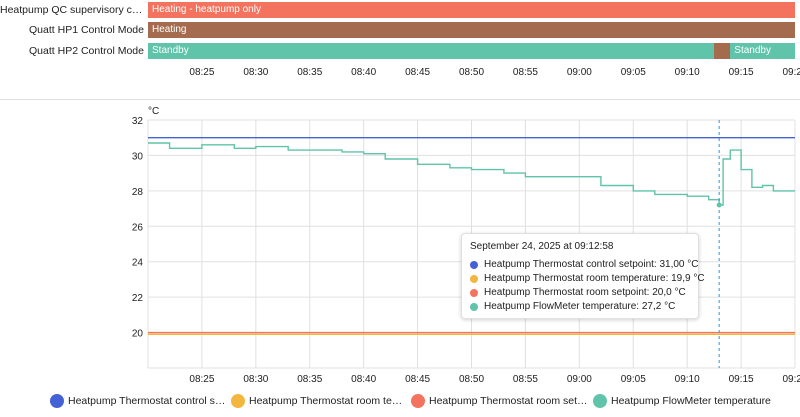 The height and width of the screenshot is (417, 800). Describe the element at coordinates (471, 72) in the screenshot. I see `timeline-tick-label: 08:50` at that location.